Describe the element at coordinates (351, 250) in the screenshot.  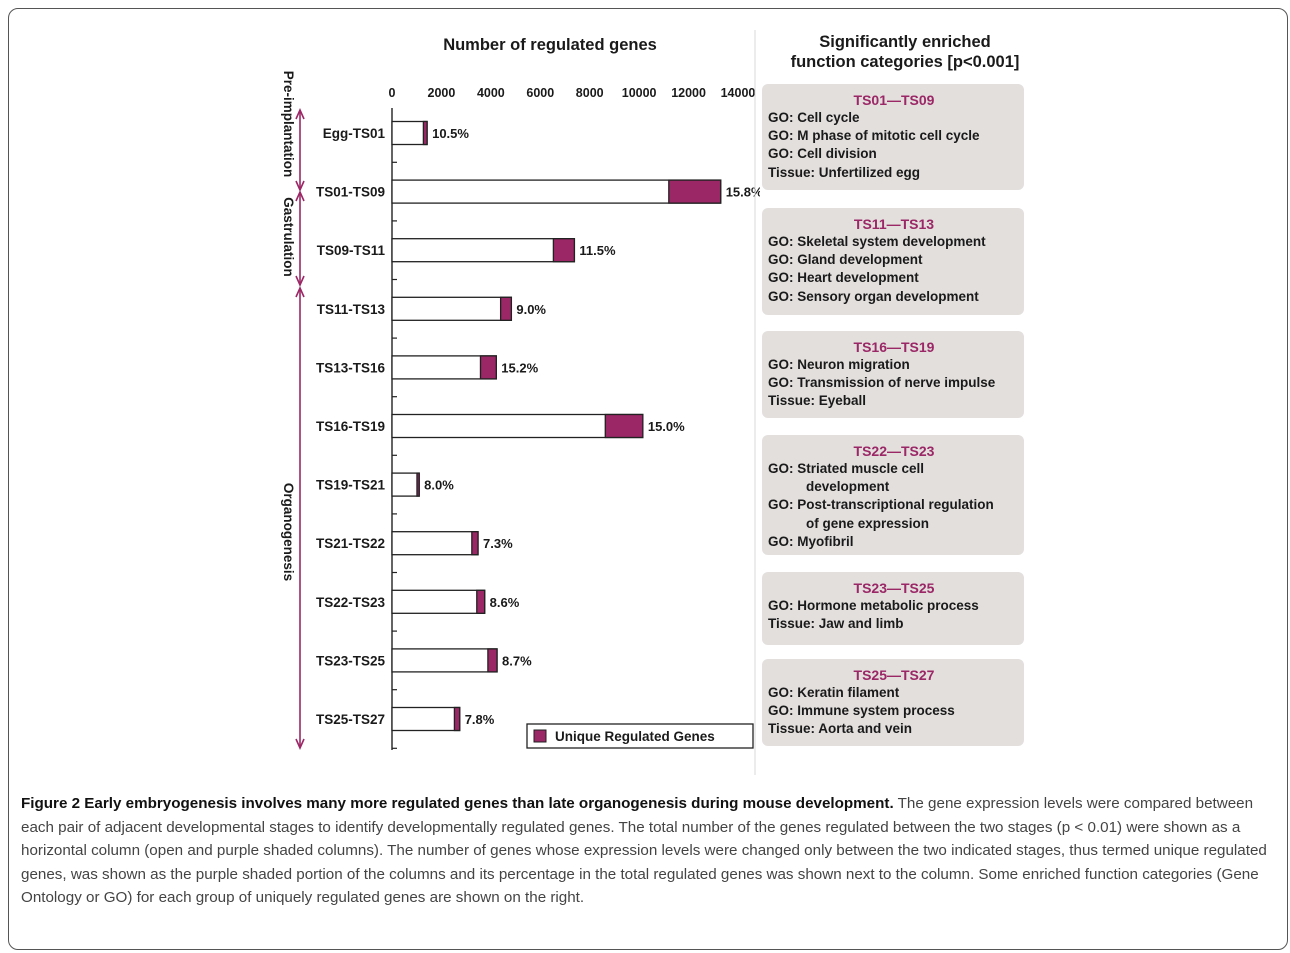
I see `category-label: TS09-TS11` at that location.